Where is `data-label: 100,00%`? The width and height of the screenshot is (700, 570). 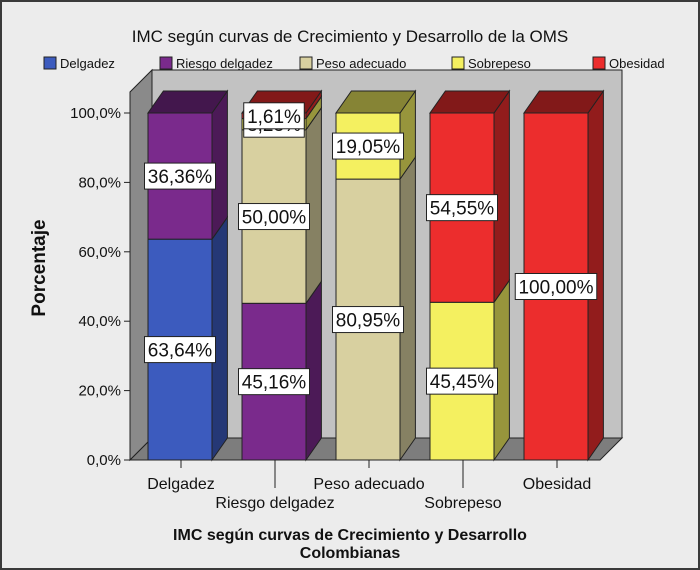
data-label: 100,00% is located at coordinates (555, 288).